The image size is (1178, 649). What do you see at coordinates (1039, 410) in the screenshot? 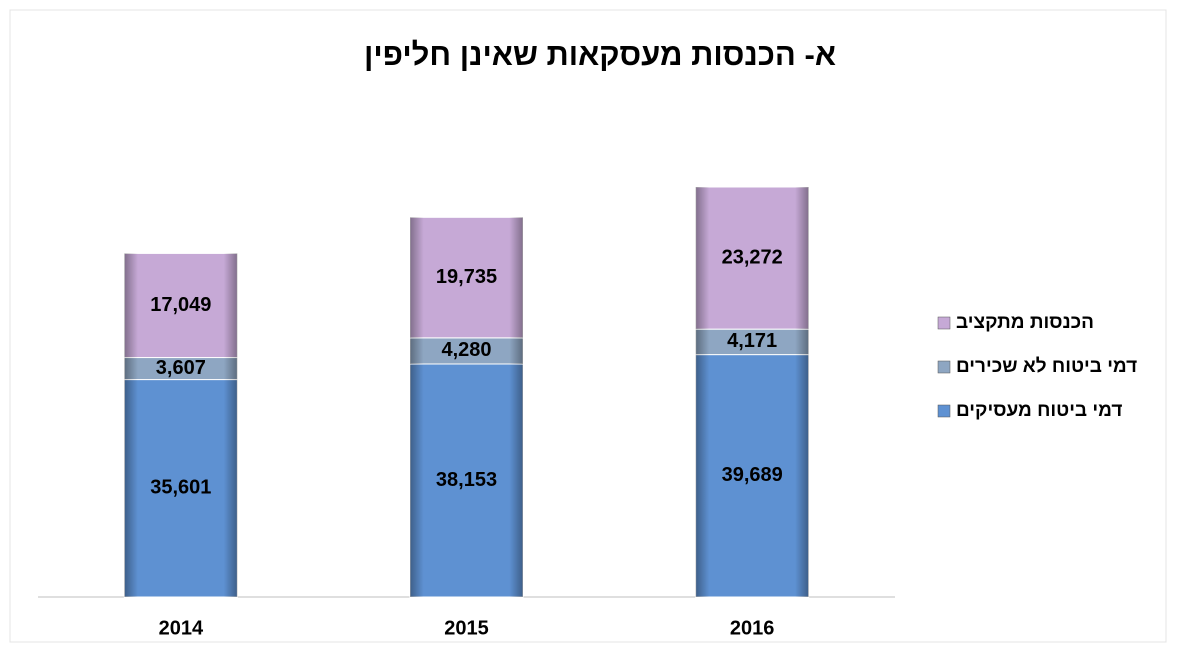
I see `legend-label: דמי ביטוח מעסיקים` at bounding box center [1039, 410].